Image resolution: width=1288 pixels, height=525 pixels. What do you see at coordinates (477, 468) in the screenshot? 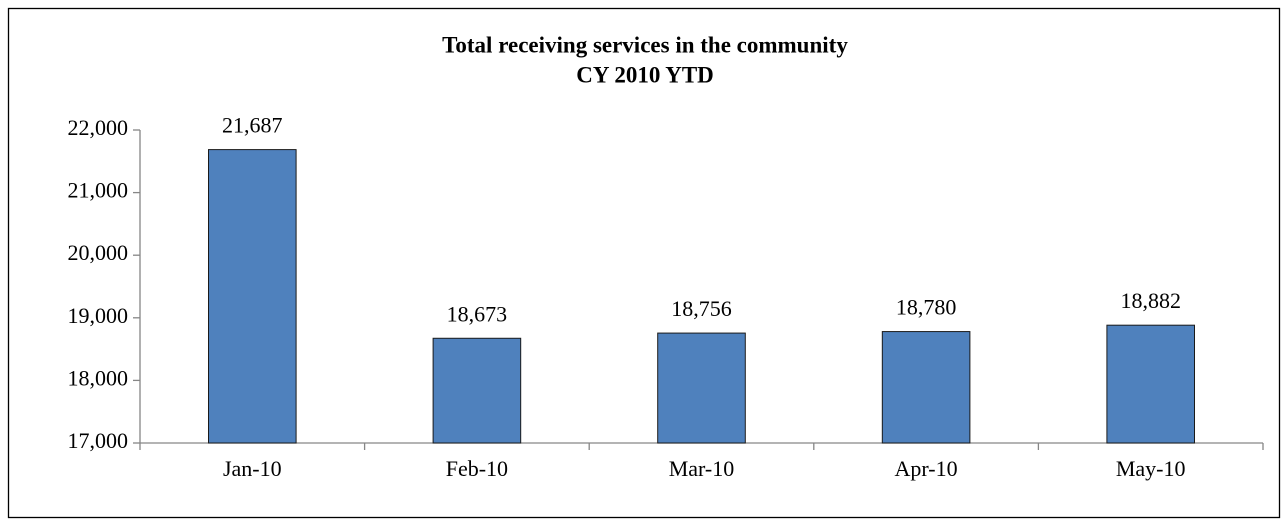
I see `x-tick-label: Feb-10` at bounding box center [477, 468].